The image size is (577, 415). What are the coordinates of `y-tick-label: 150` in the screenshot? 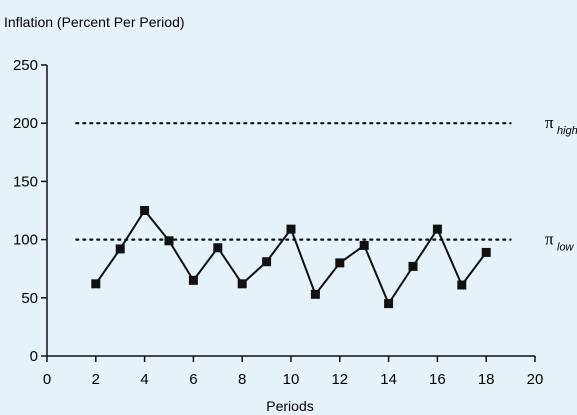 It's located at (25, 181).